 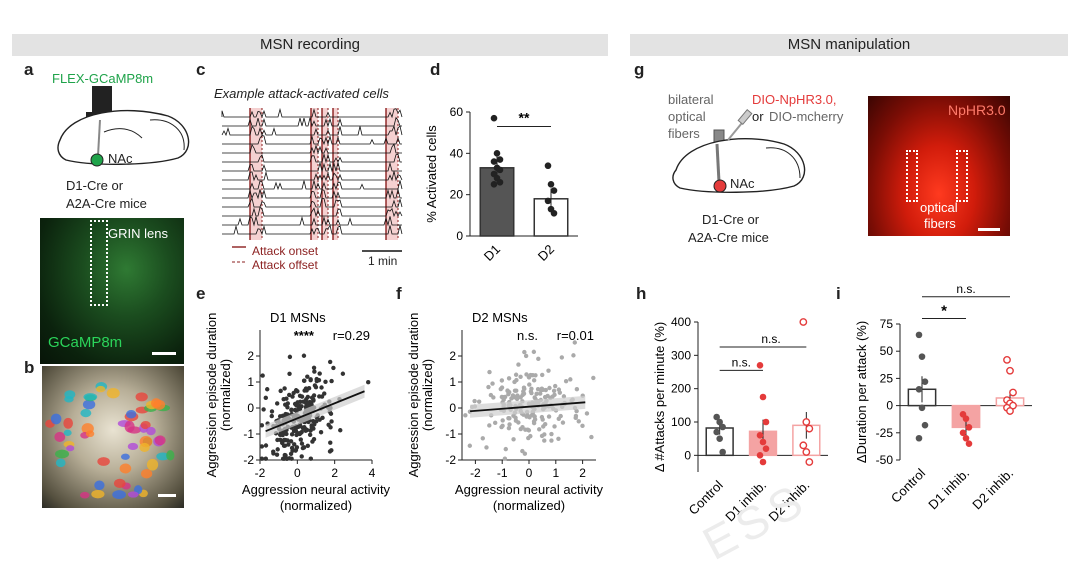 What do you see at coordinates (372, 473) in the screenshot?
I see `x-tick-label: 4` at bounding box center [372, 473].